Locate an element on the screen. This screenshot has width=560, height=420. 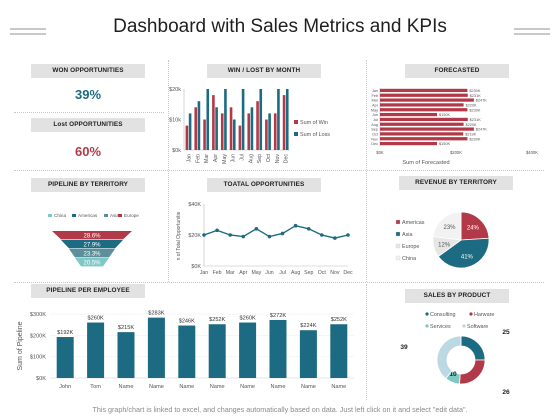
funnel-legend-swatch is located at coordinates (74, 215).